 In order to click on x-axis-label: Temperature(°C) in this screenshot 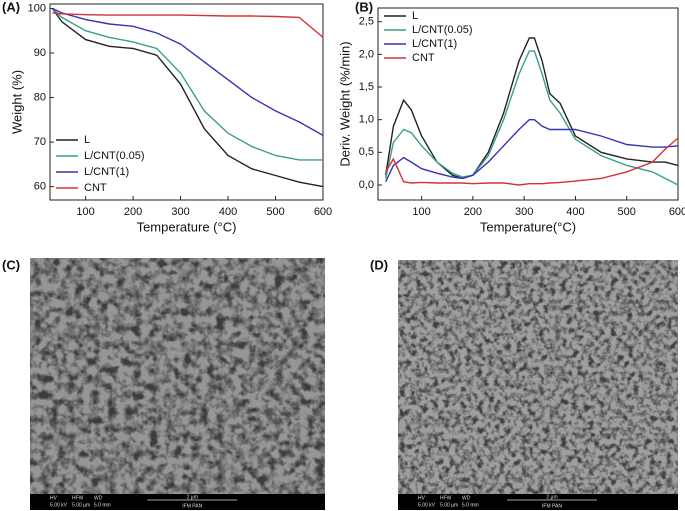, I will do `click(528, 226)`.